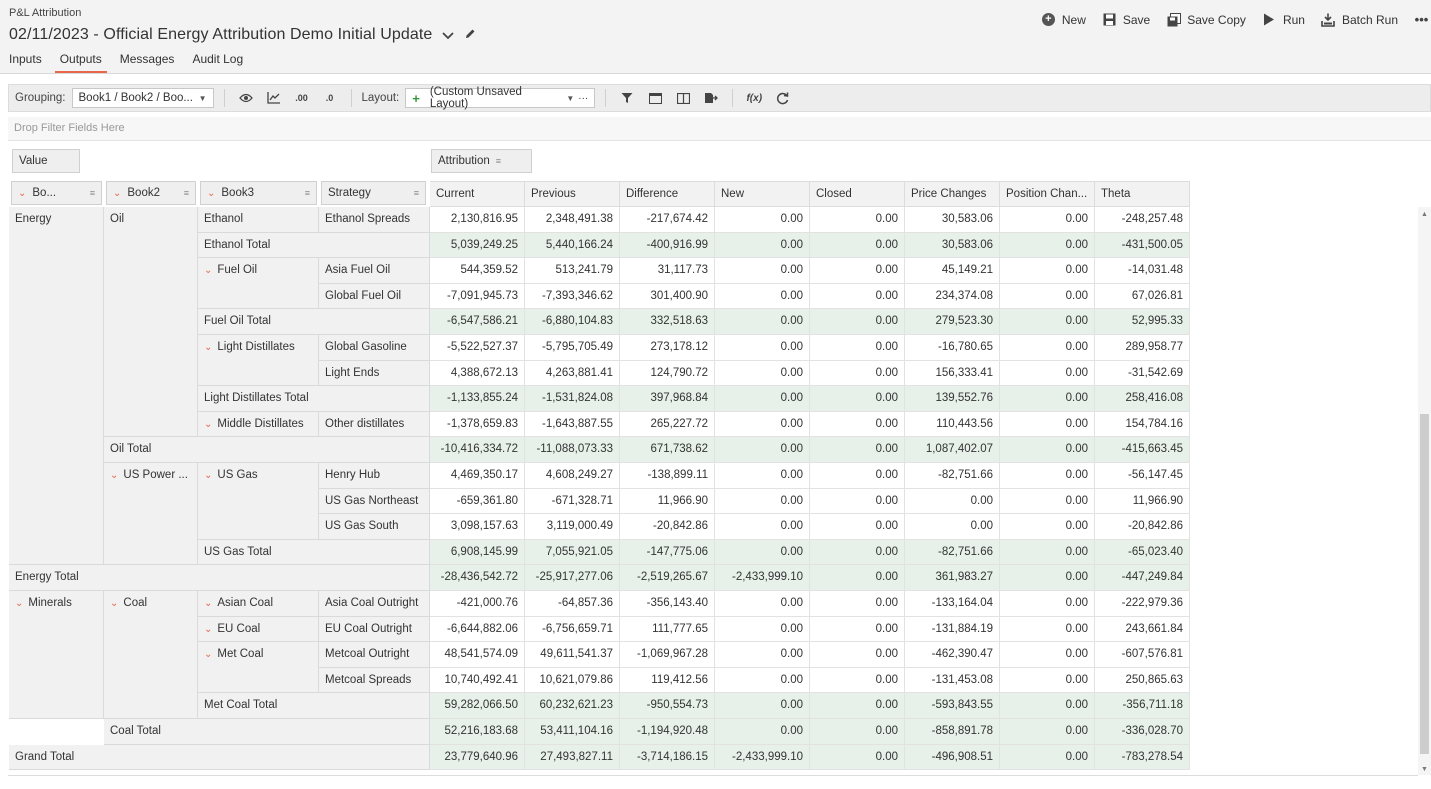  I want to click on cell-current: 52,216,183.68, so click(477, 732).